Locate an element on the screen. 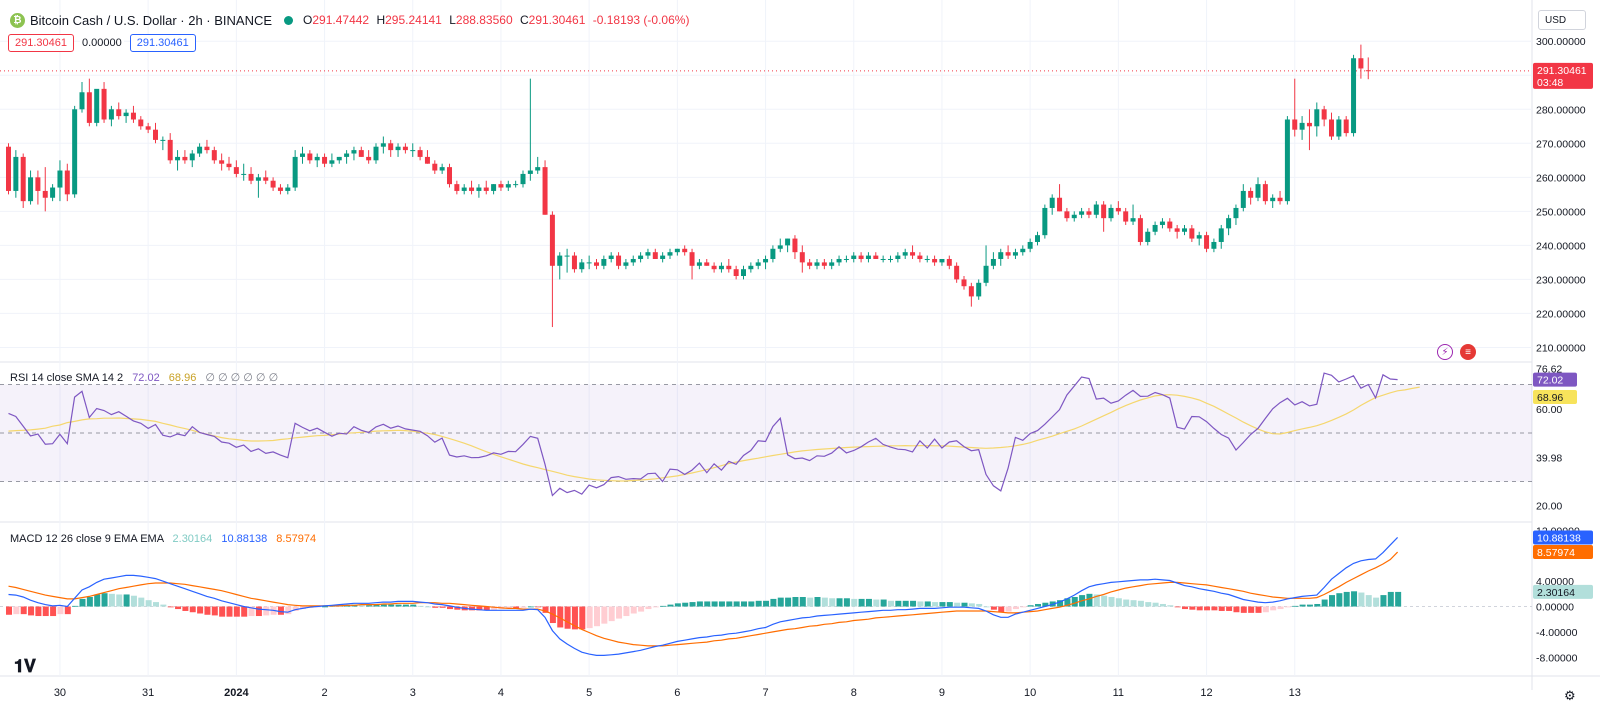  low-value: 288.83560 is located at coordinates (484, 20).